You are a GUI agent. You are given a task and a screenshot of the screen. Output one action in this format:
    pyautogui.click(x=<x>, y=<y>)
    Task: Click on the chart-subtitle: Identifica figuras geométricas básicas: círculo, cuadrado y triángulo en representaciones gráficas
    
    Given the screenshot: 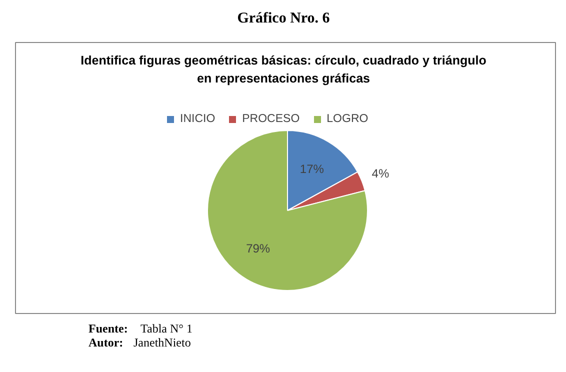 What is the action you would take?
    pyautogui.click(x=283, y=70)
    